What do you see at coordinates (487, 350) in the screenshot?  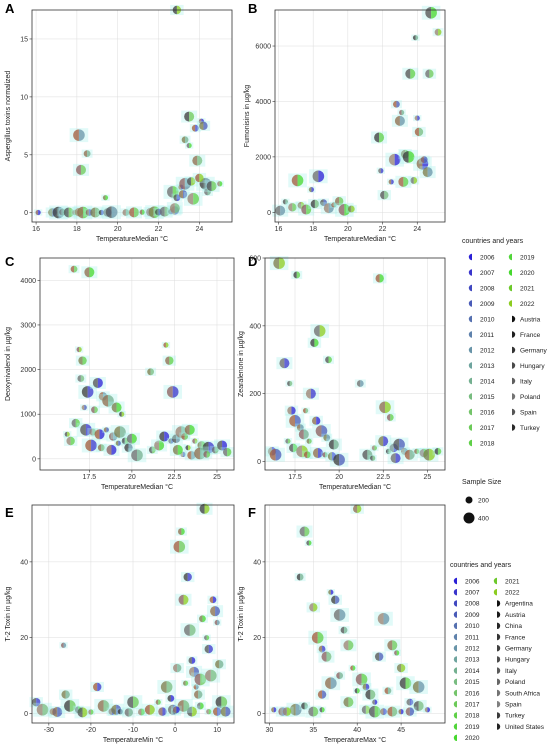 I see `legend-label: 2012` at bounding box center [487, 350].